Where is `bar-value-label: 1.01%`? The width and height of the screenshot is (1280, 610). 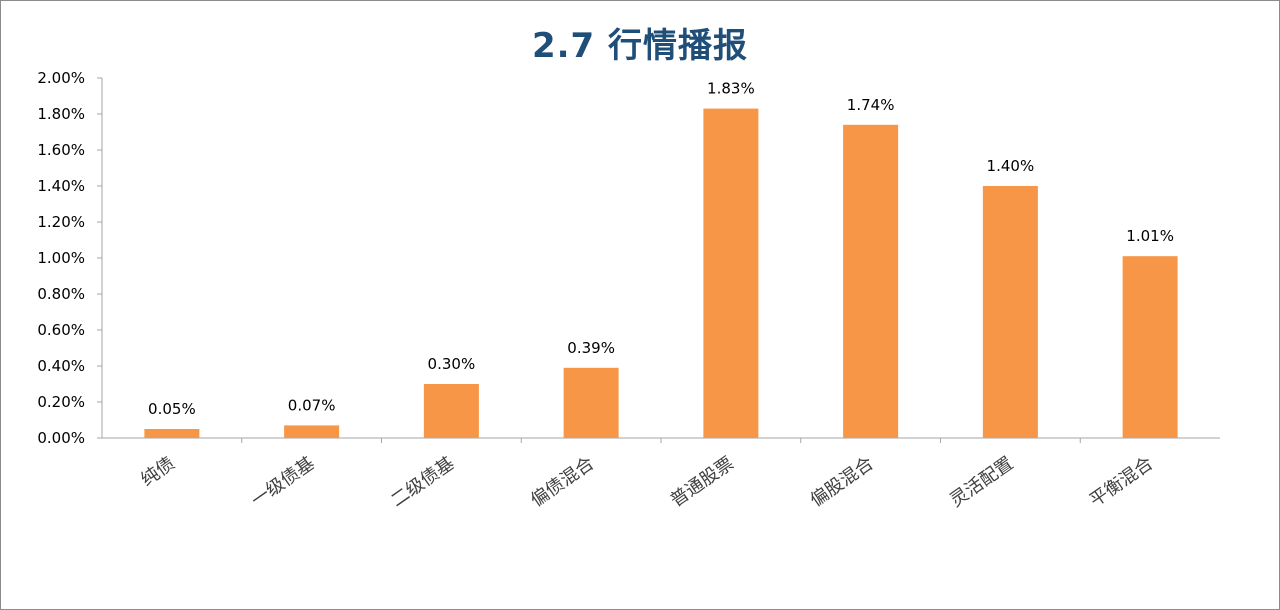
bar-value-label: 1.01% is located at coordinates (1150, 236).